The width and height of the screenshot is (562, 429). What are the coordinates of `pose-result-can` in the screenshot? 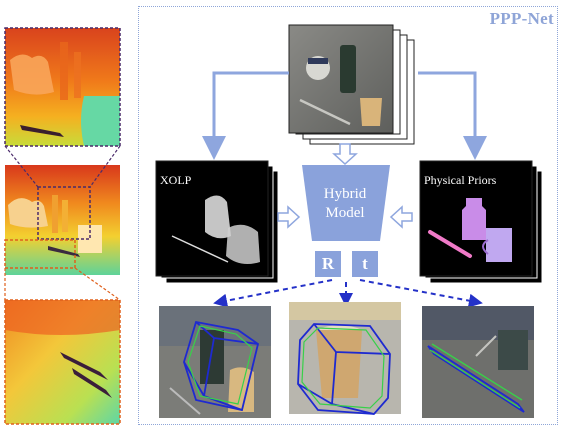 It's located at (215, 362).